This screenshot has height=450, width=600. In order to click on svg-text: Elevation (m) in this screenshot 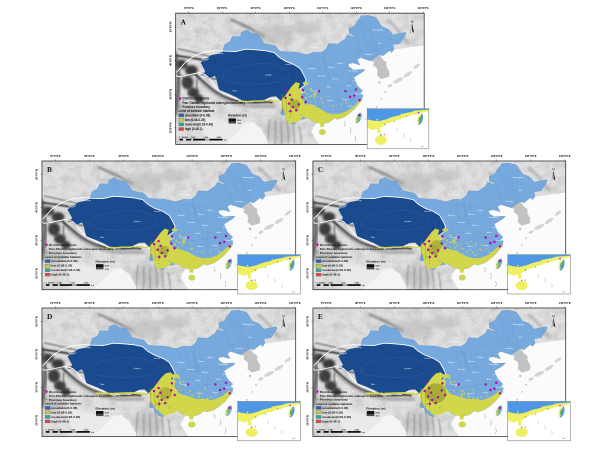, I will do `click(375, 262)`.